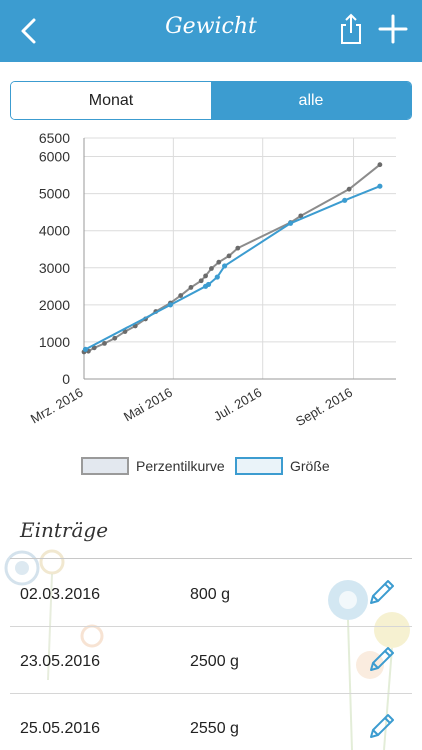  What do you see at coordinates (54, 305) in the screenshot?
I see `y-tick-label: 2000` at bounding box center [54, 305].